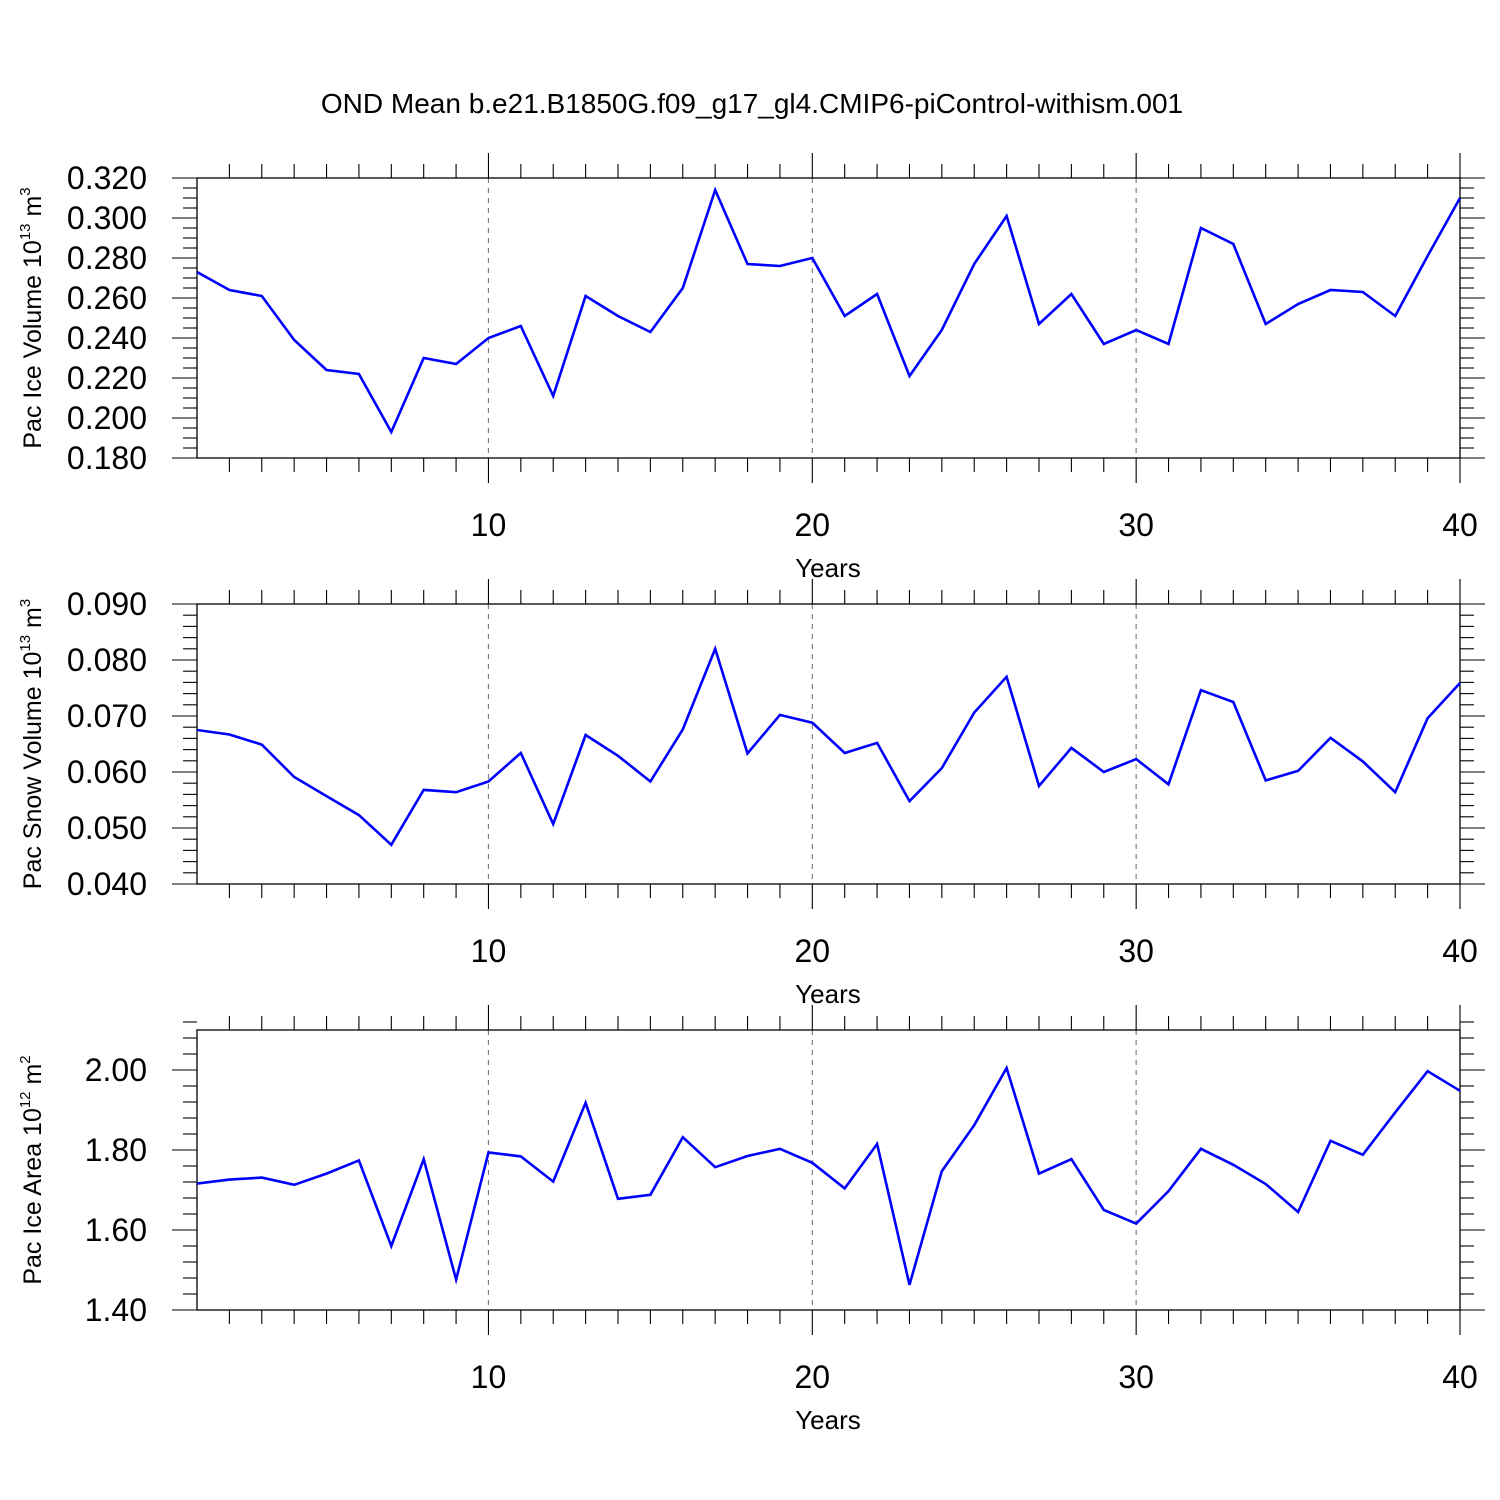 The height and width of the screenshot is (1500, 1500). I want to click on y-tick-label: 1.60, so click(116, 1230).